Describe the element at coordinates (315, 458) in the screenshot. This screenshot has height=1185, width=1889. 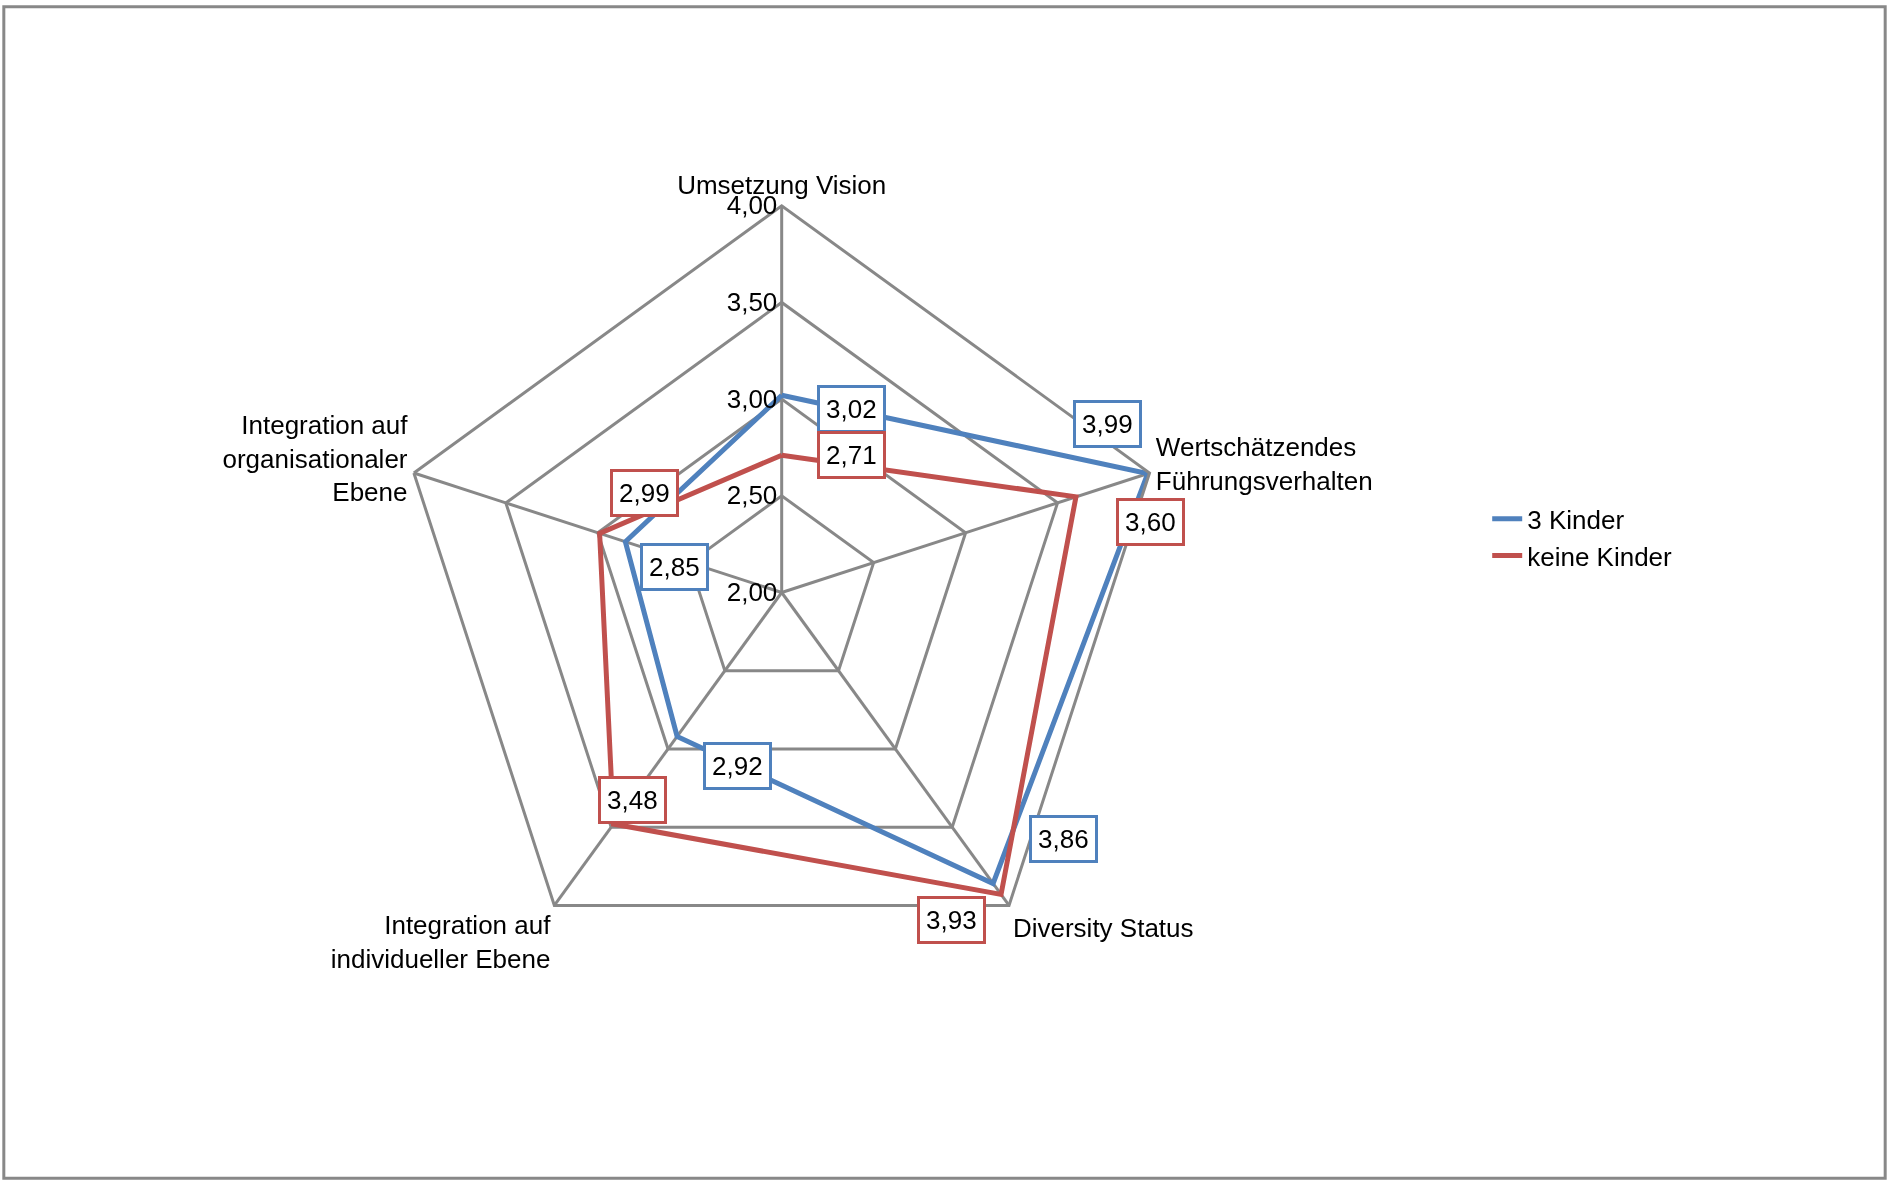
I see `spoke-label: Integration auf organisationaler Ebene` at that location.